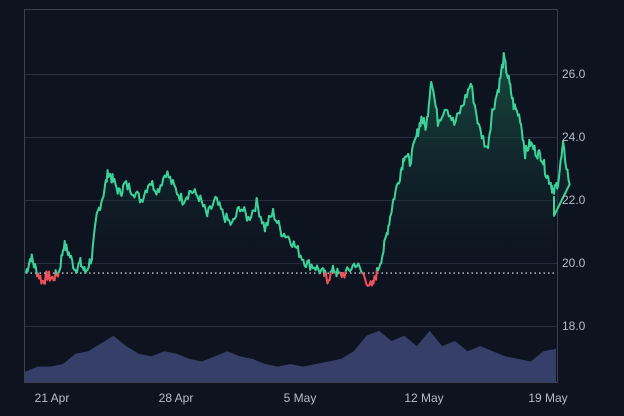 The image size is (624, 416). Describe the element at coordinates (574, 263) in the screenshot. I see `y-tick-label: 20.0` at that location.